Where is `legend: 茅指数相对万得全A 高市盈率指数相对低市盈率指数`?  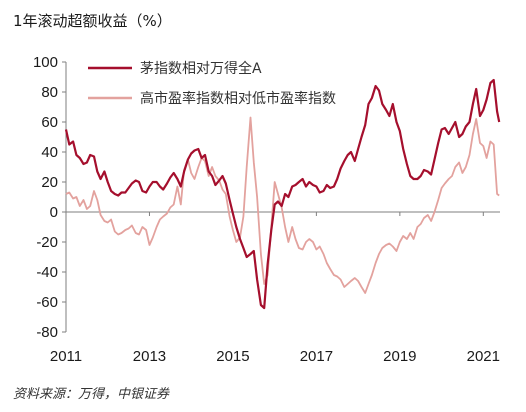 legend: 茅指数相对万得全A 高市盈率指数相对低市盈率指数 is located at coordinates (212, 83).